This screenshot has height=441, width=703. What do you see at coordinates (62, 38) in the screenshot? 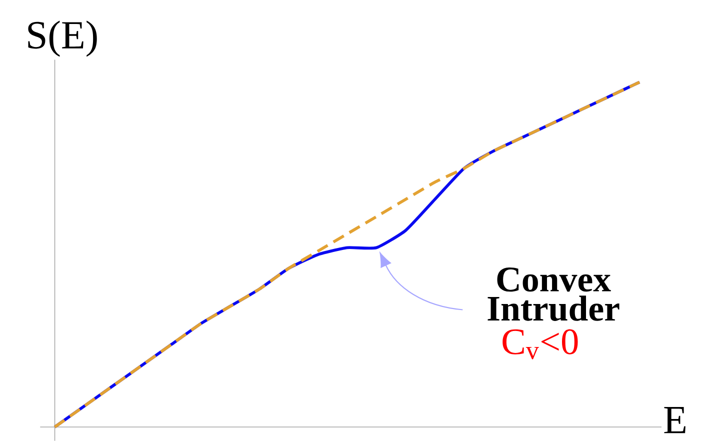
I see `y-axis-title: S(E)` at bounding box center [62, 38].